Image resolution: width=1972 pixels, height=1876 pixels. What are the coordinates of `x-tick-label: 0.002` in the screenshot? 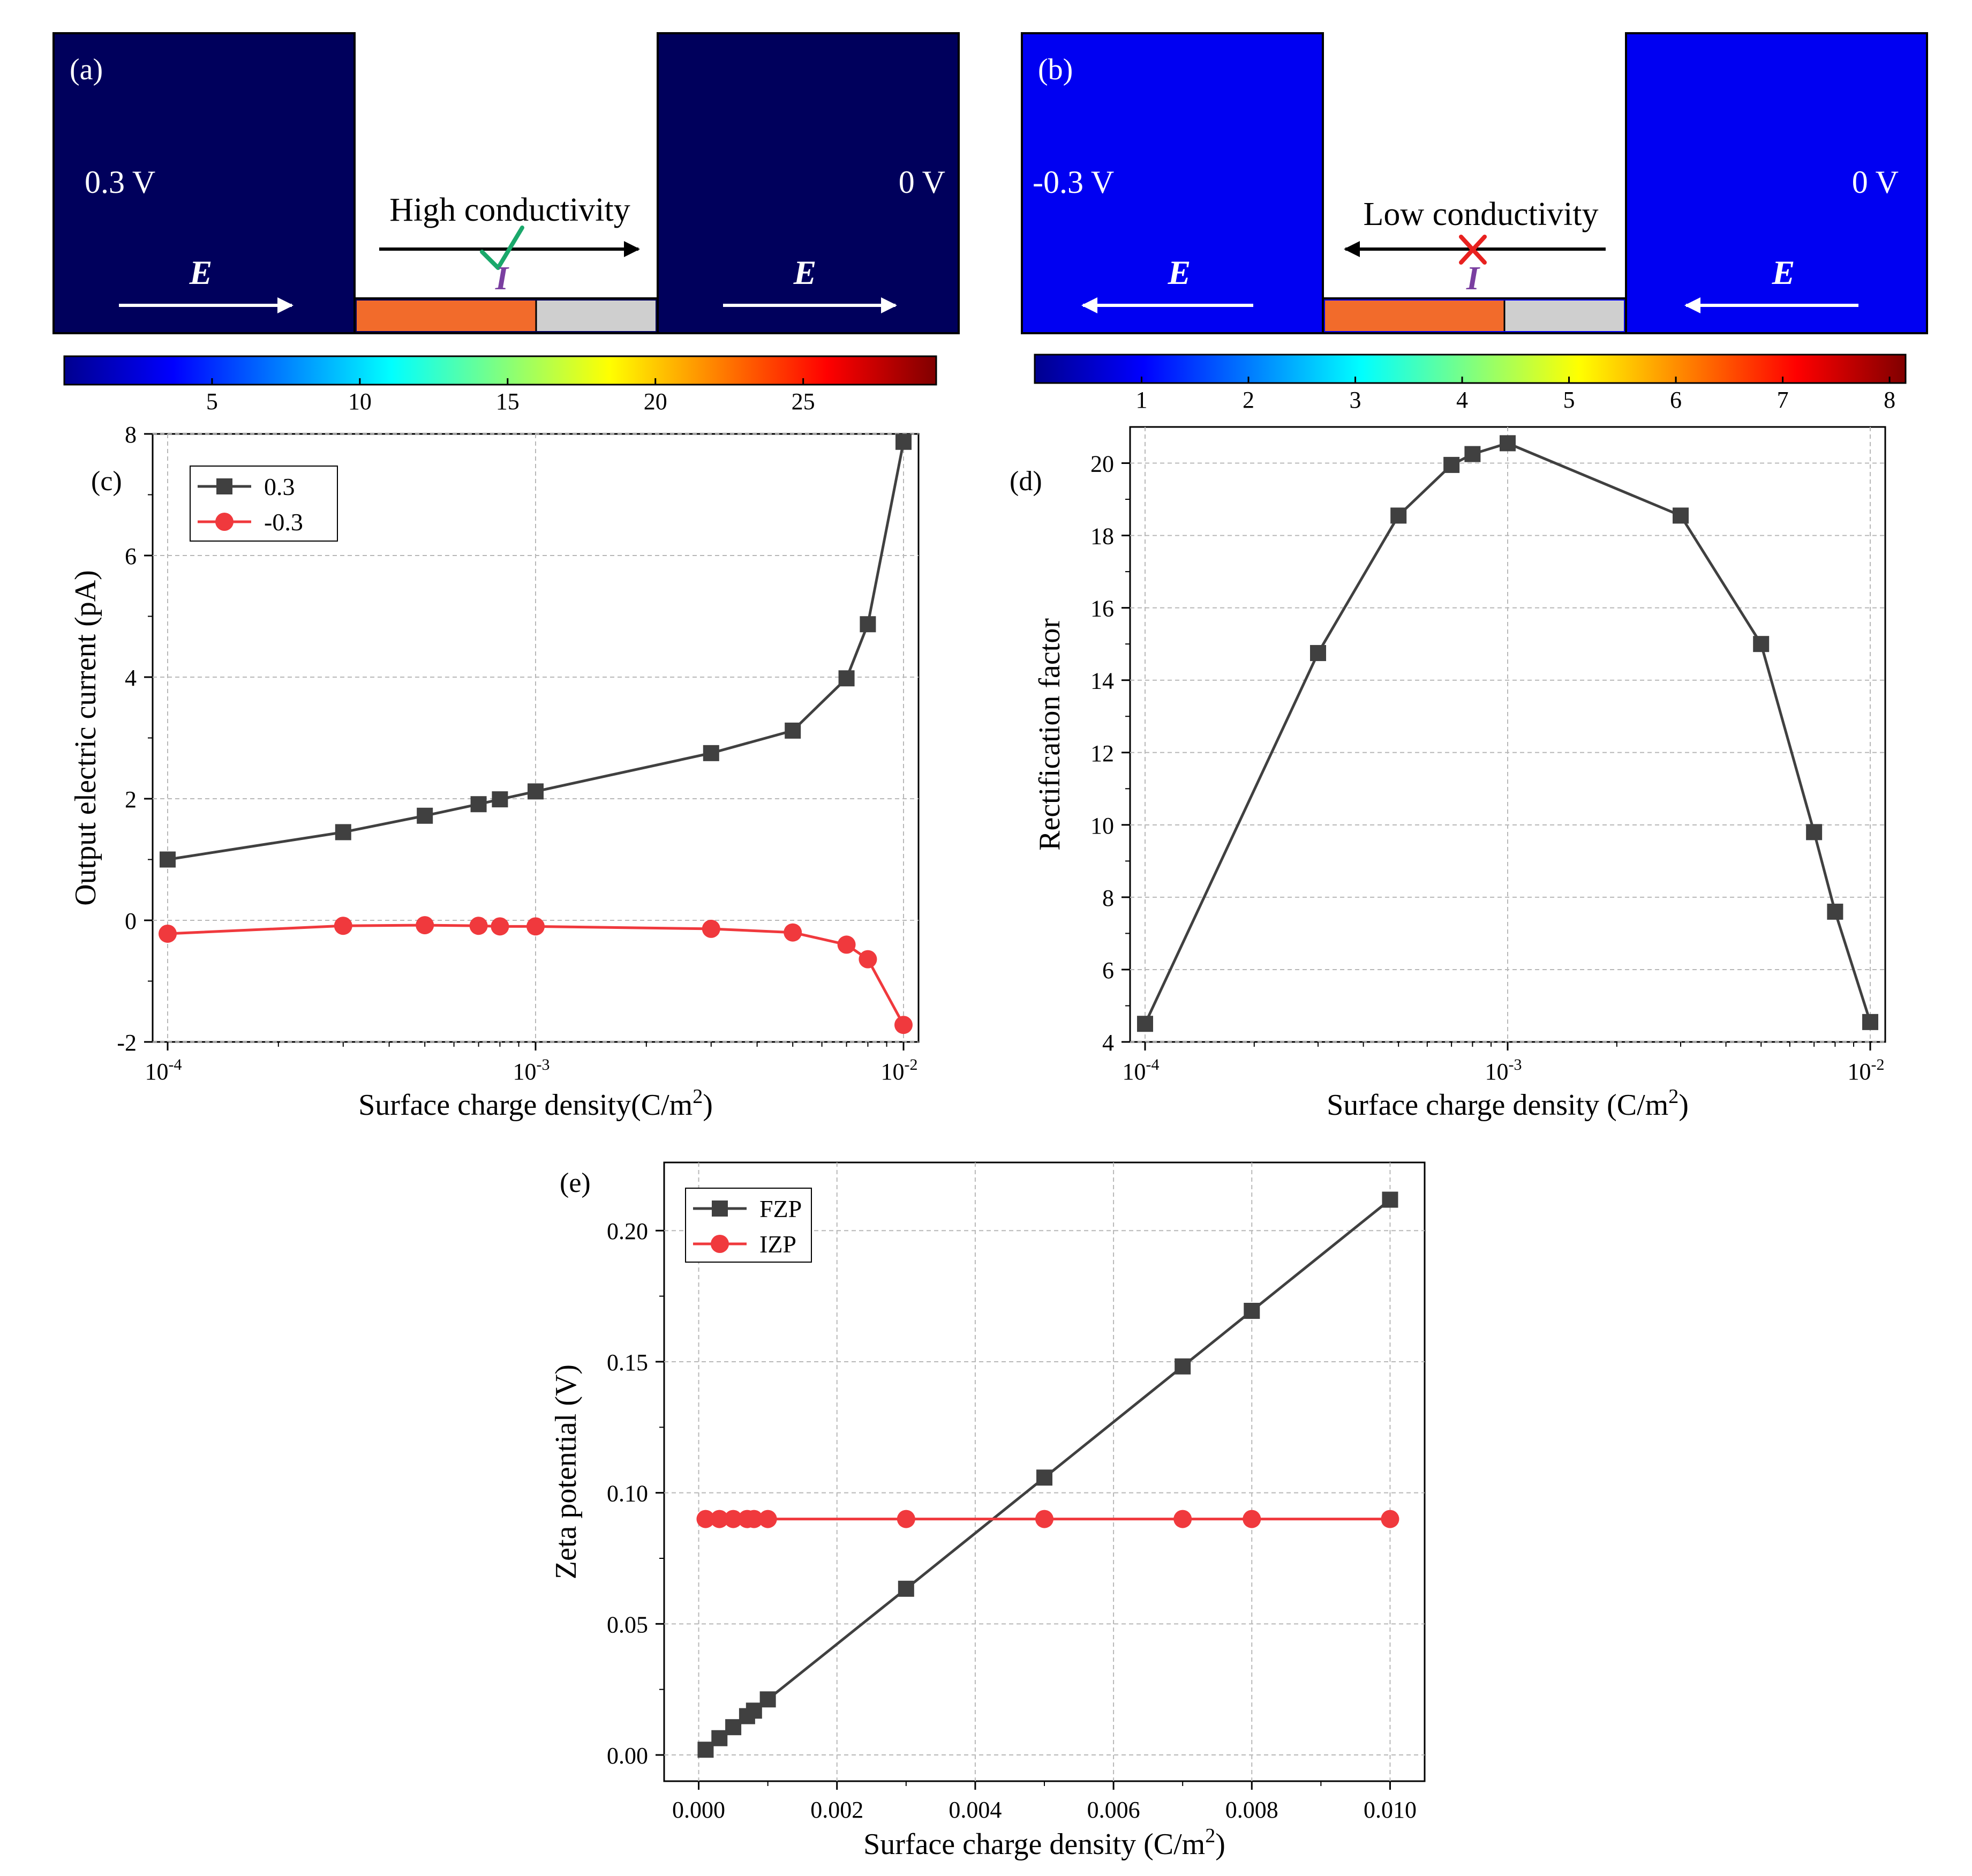 It's located at (836, 1810).